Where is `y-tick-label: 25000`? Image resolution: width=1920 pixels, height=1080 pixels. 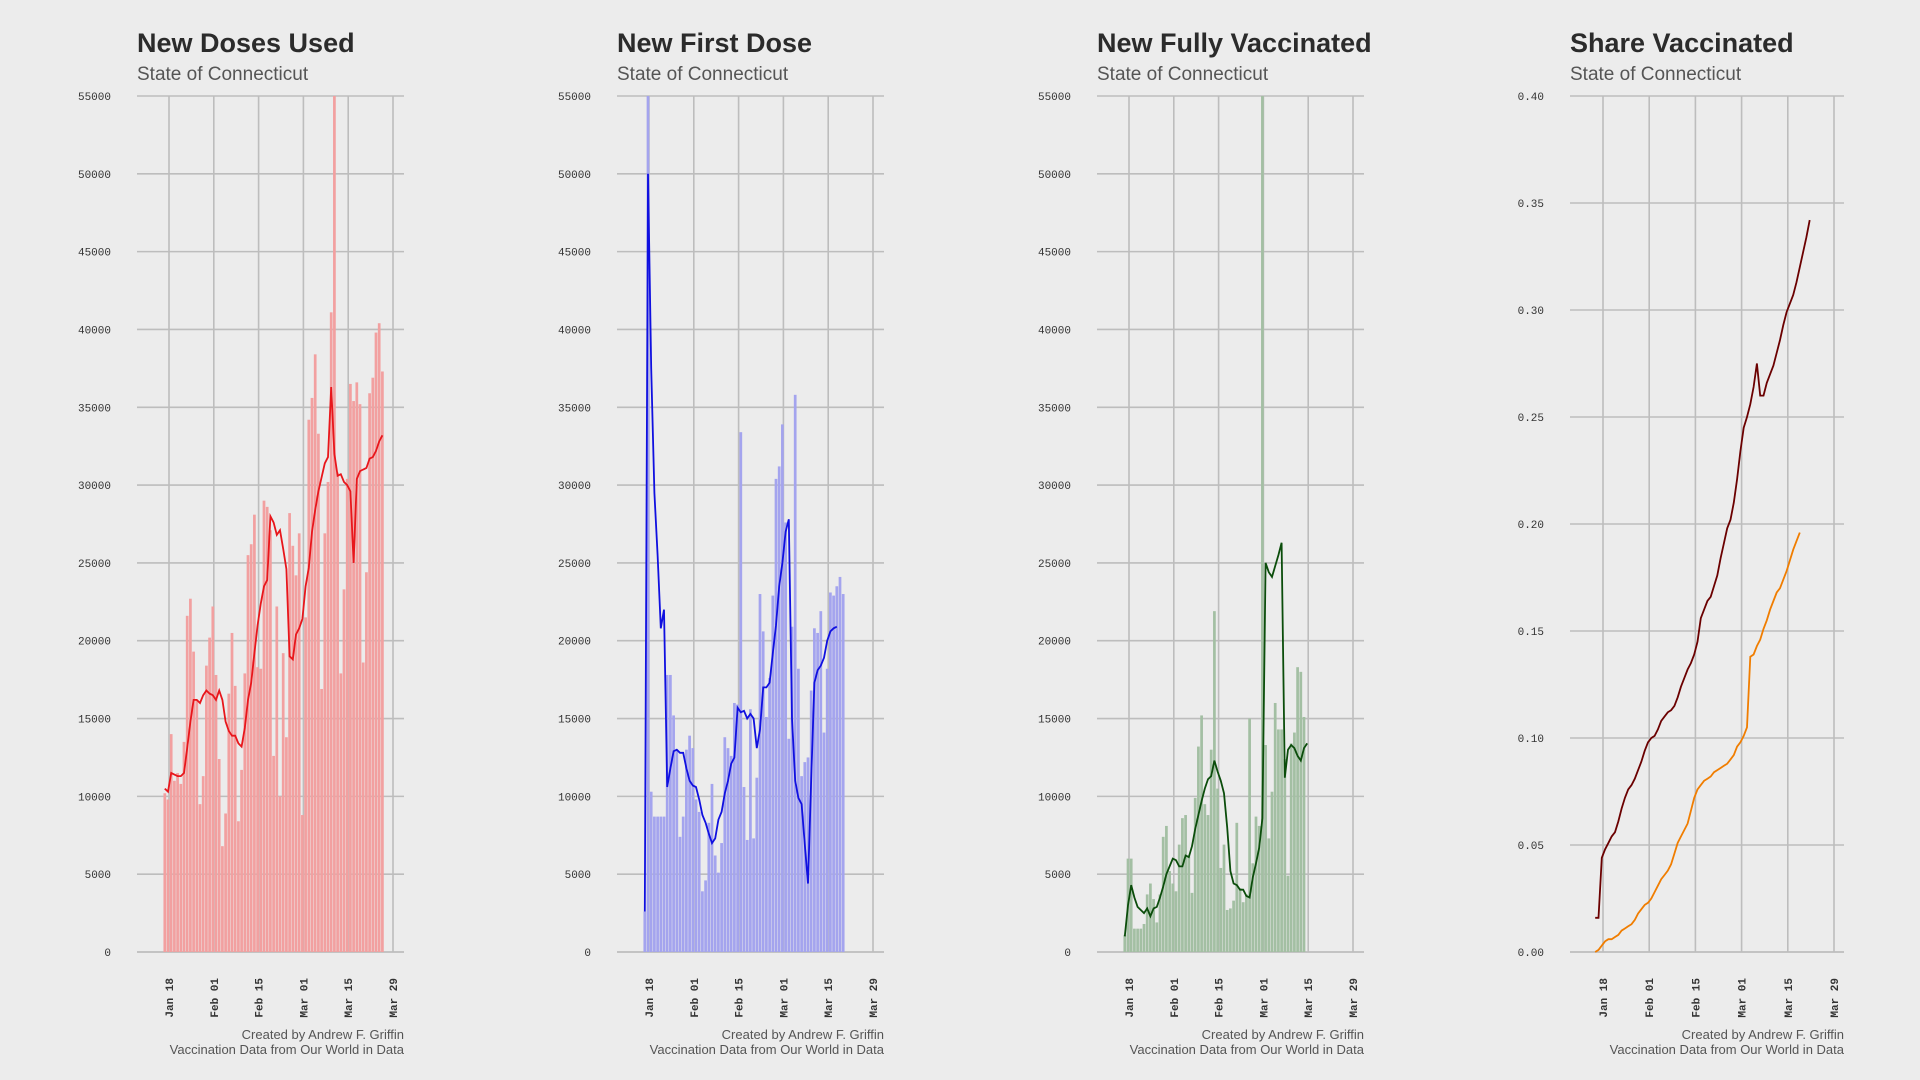 y-tick-label: 25000 is located at coordinates (574, 565).